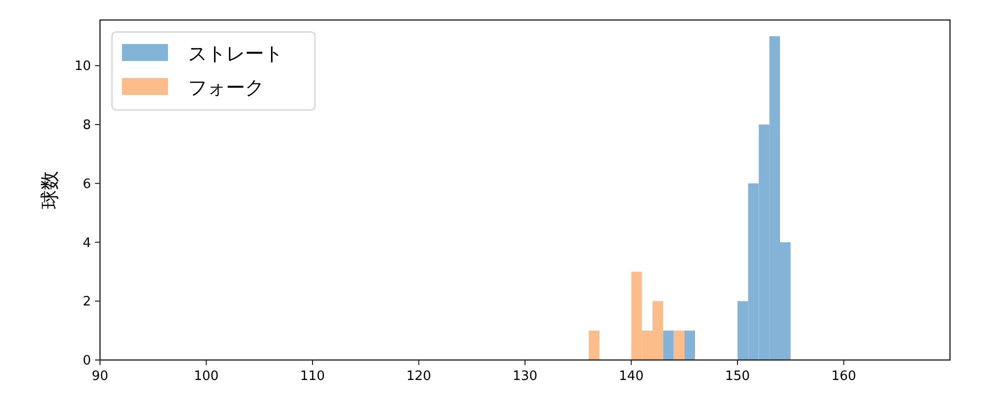  Describe the element at coordinates (843, 376) in the screenshot. I see `x-tick-label: 160` at that location.